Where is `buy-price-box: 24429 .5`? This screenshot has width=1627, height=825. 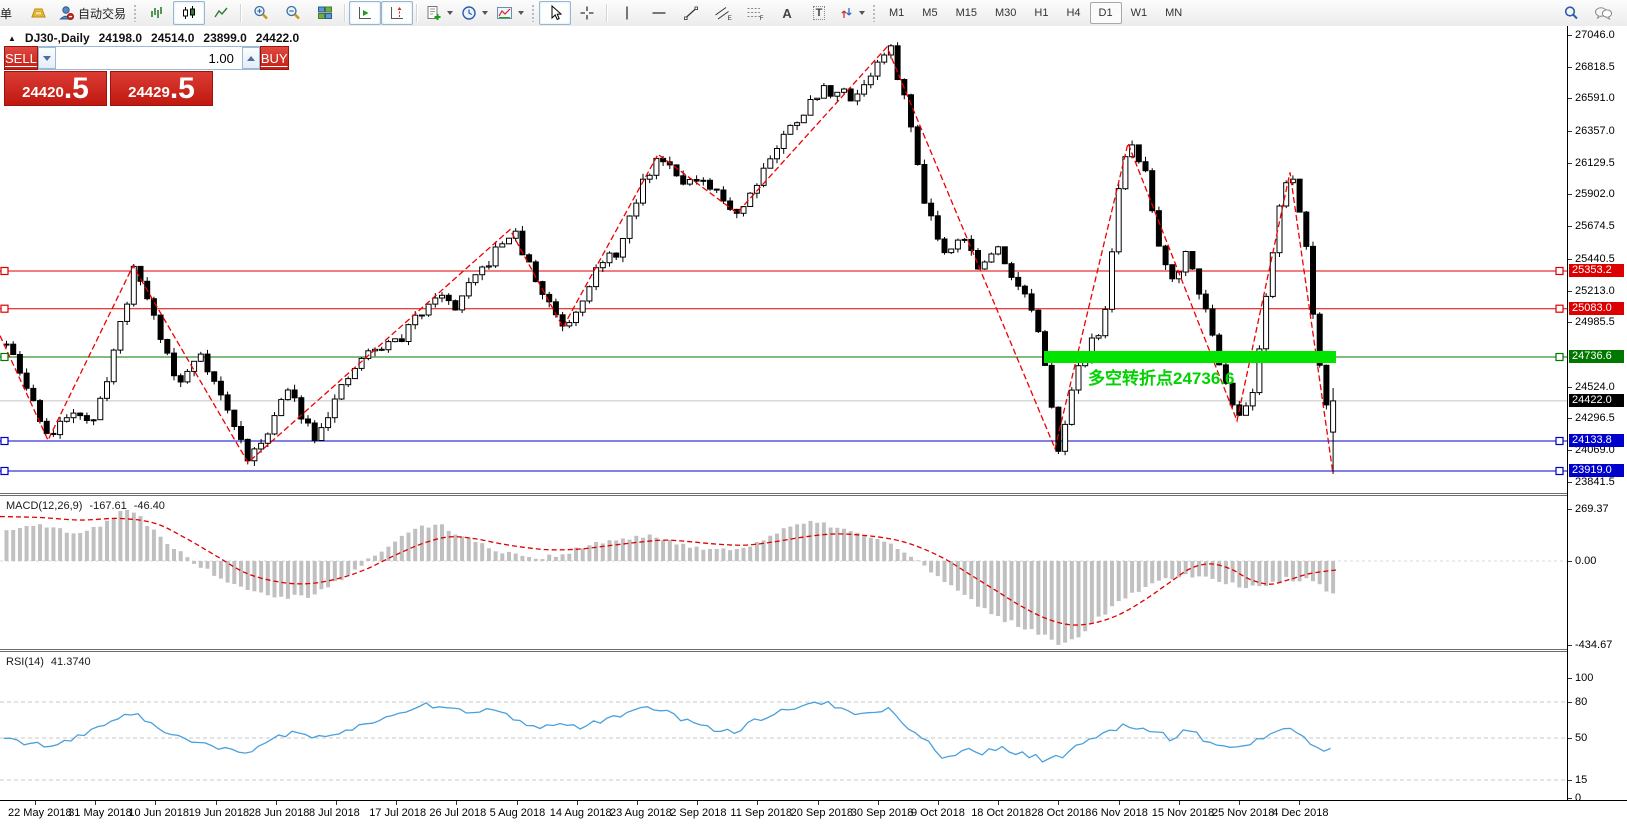
buy-price-box: 24429 .5 is located at coordinates (161, 88).